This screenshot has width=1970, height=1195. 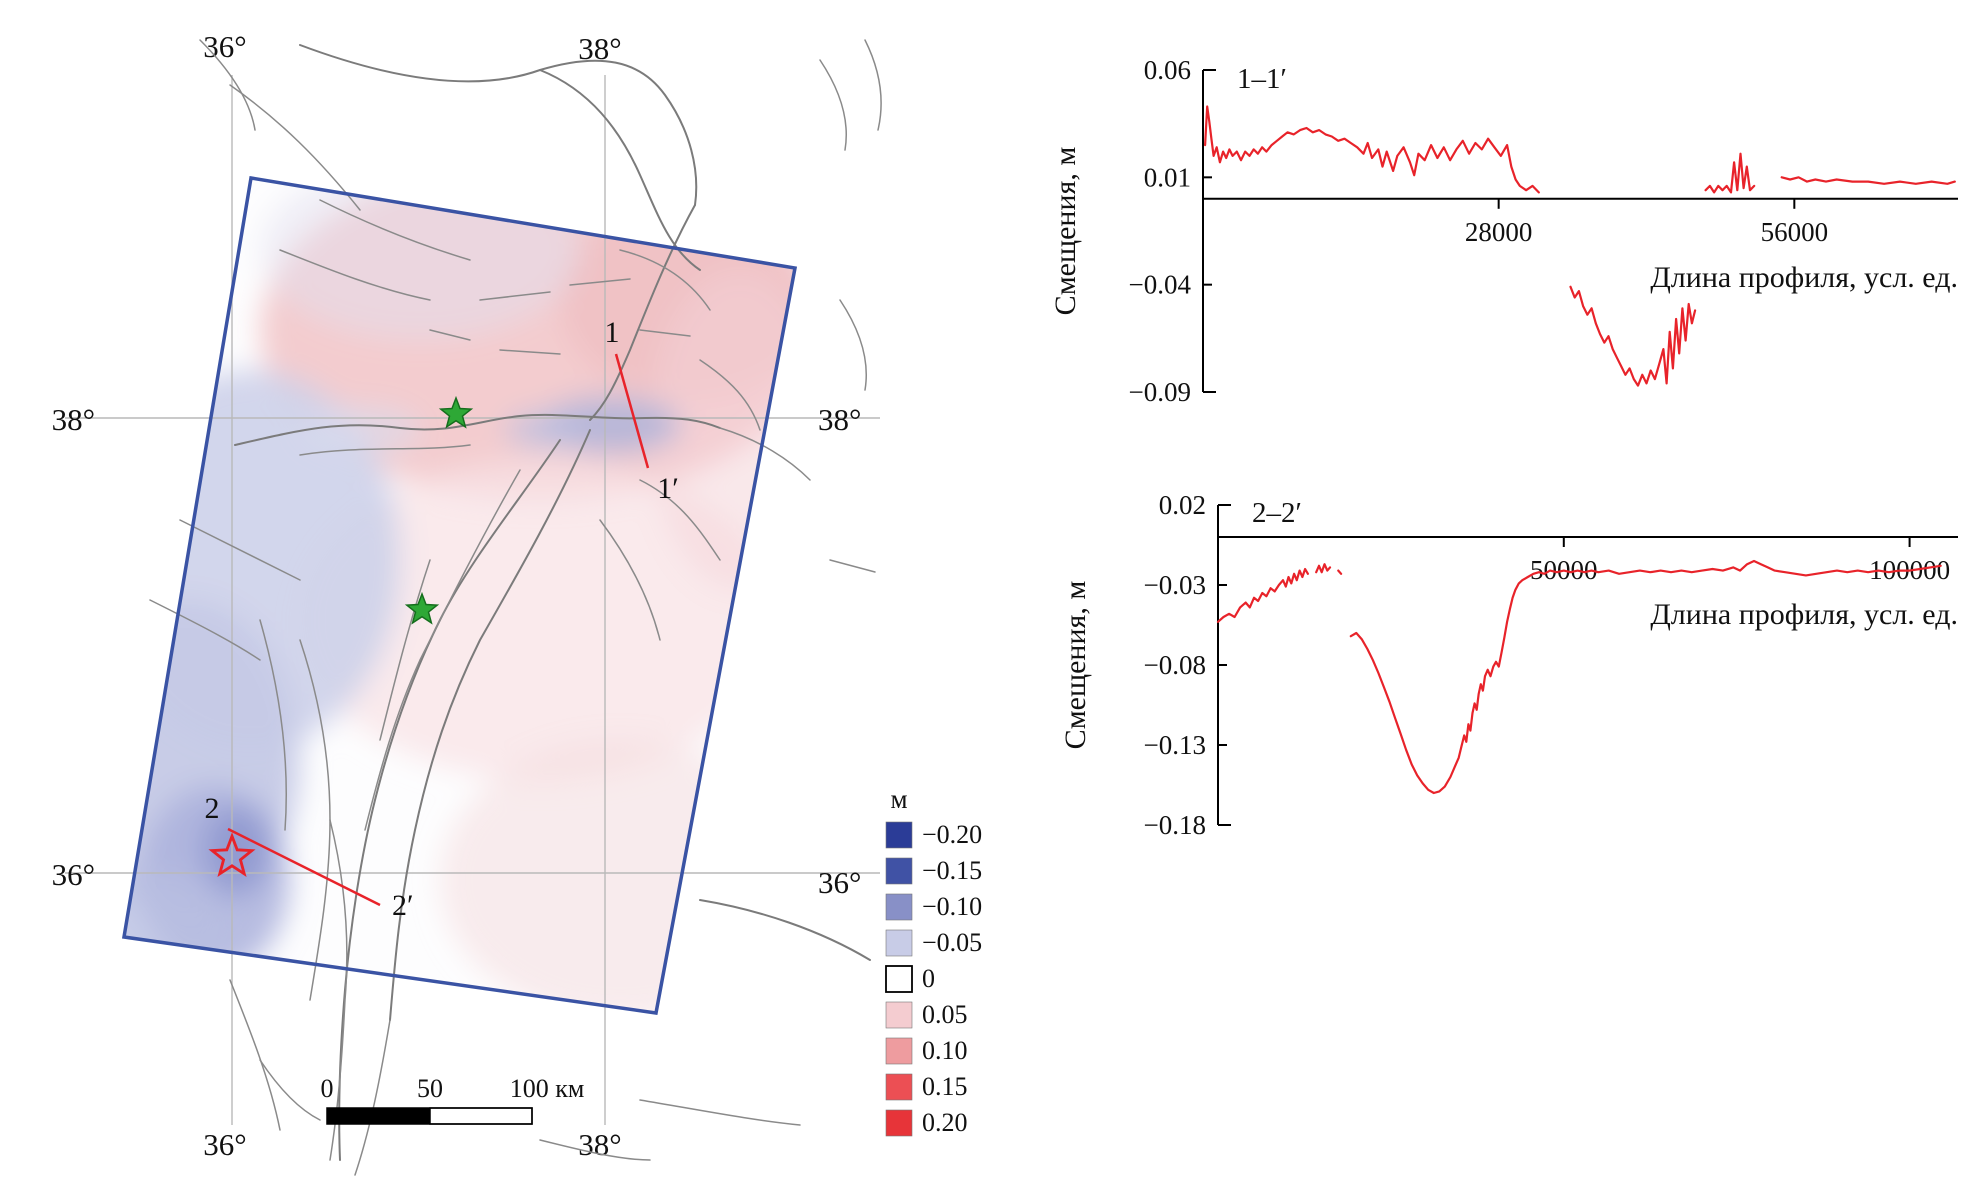 What do you see at coordinates (430, 1088) in the screenshot?
I see `scale-bar-label: 50` at bounding box center [430, 1088].